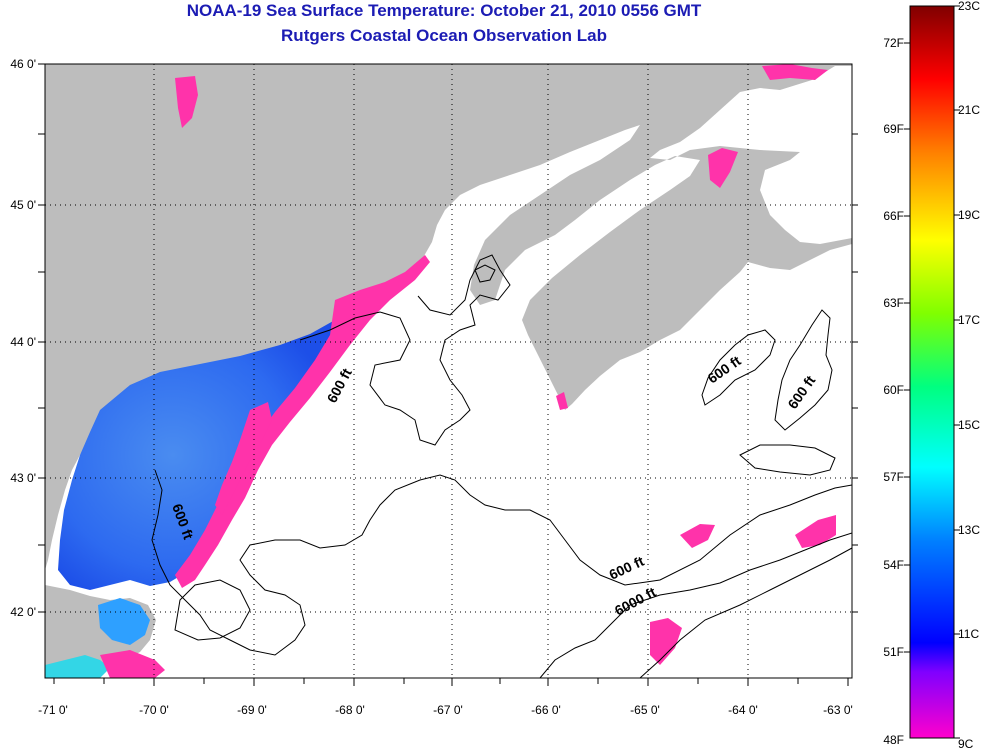 The width and height of the screenshot is (984, 754). Describe the element at coordinates (969, 530) in the screenshot. I see `colorbar-c-label: 13C` at that location.